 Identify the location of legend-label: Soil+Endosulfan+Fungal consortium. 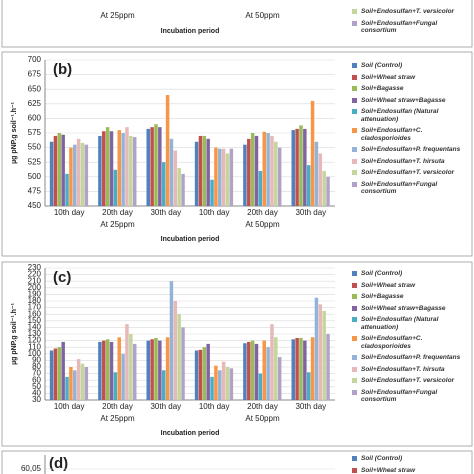
(399, 188).